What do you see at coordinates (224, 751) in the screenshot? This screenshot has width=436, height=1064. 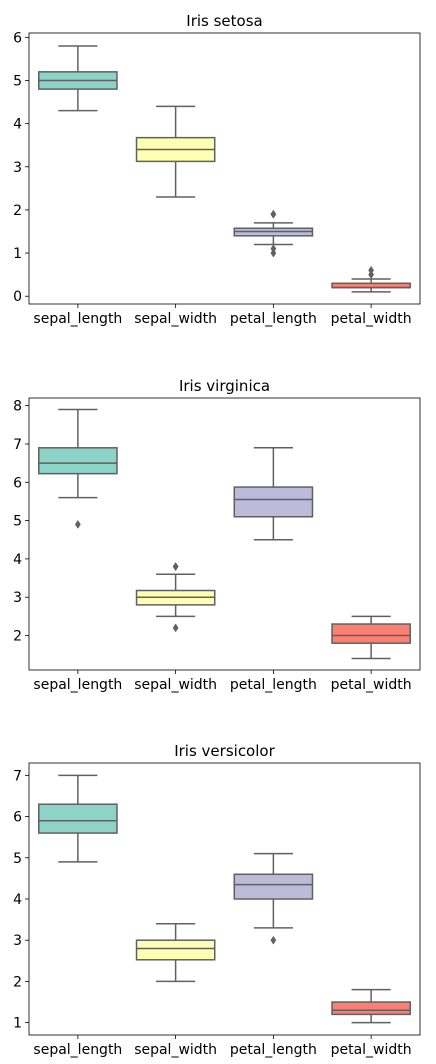 I see `chart-title: Iris versicolor` at bounding box center [224, 751].